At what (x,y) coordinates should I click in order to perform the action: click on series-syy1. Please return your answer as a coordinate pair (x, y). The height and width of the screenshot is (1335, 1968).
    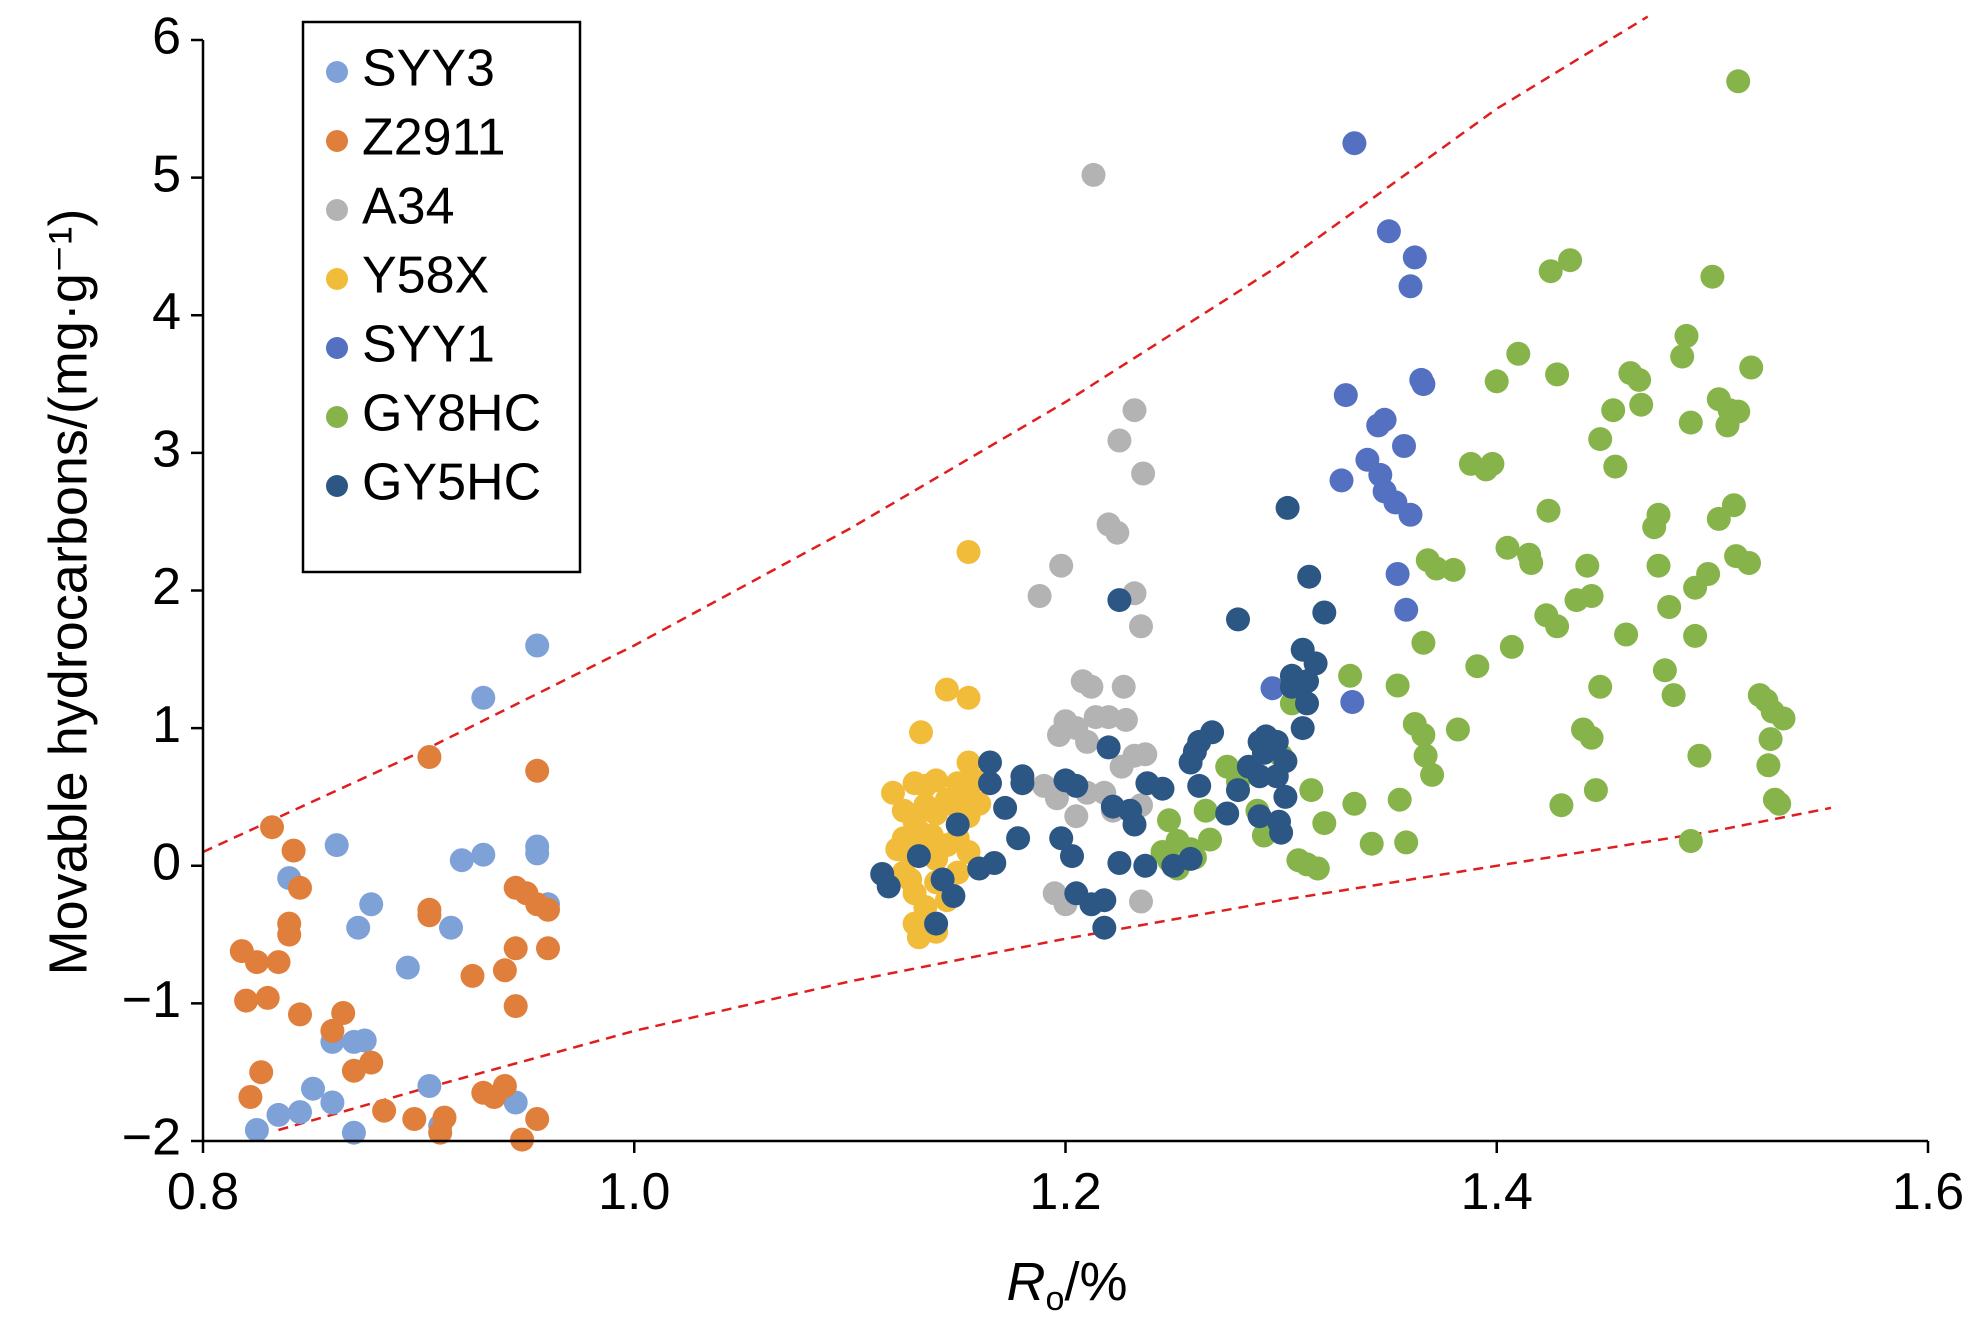
    Looking at the image, I should click on (1348, 422).